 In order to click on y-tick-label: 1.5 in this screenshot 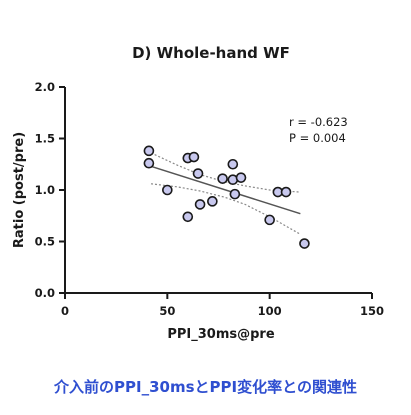, I will do `click(45, 139)`.